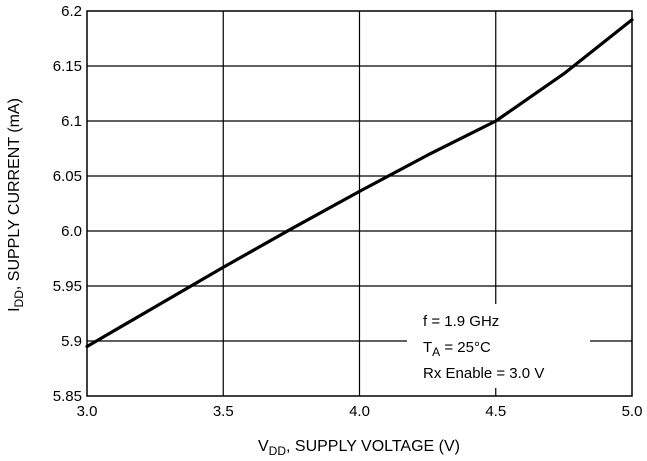 The width and height of the screenshot is (647, 461). What do you see at coordinates (67, 66) in the screenshot?
I see `y-tick-label: 6.15` at bounding box center [67, 66].